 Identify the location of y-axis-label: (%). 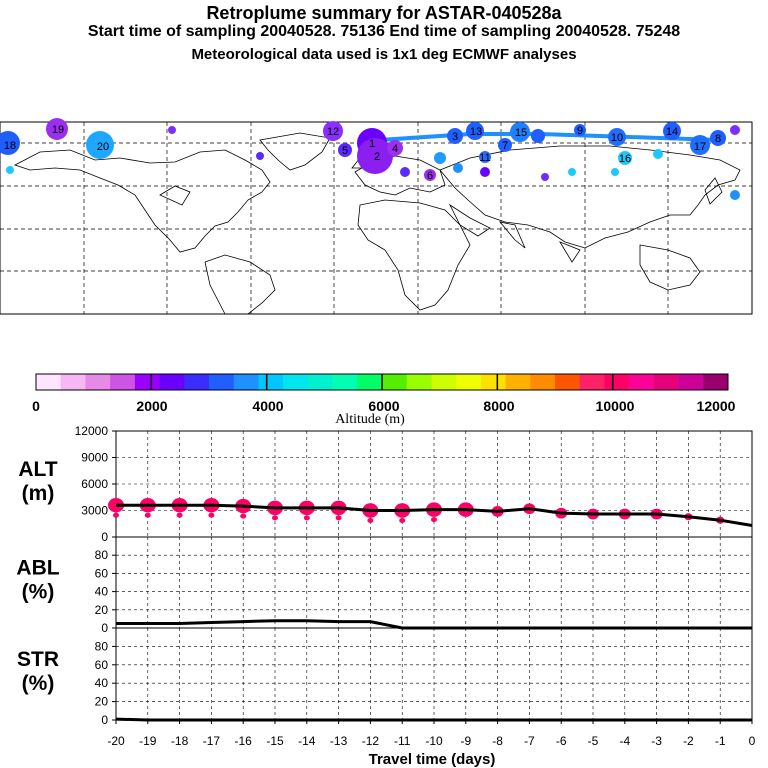
(38, 683).